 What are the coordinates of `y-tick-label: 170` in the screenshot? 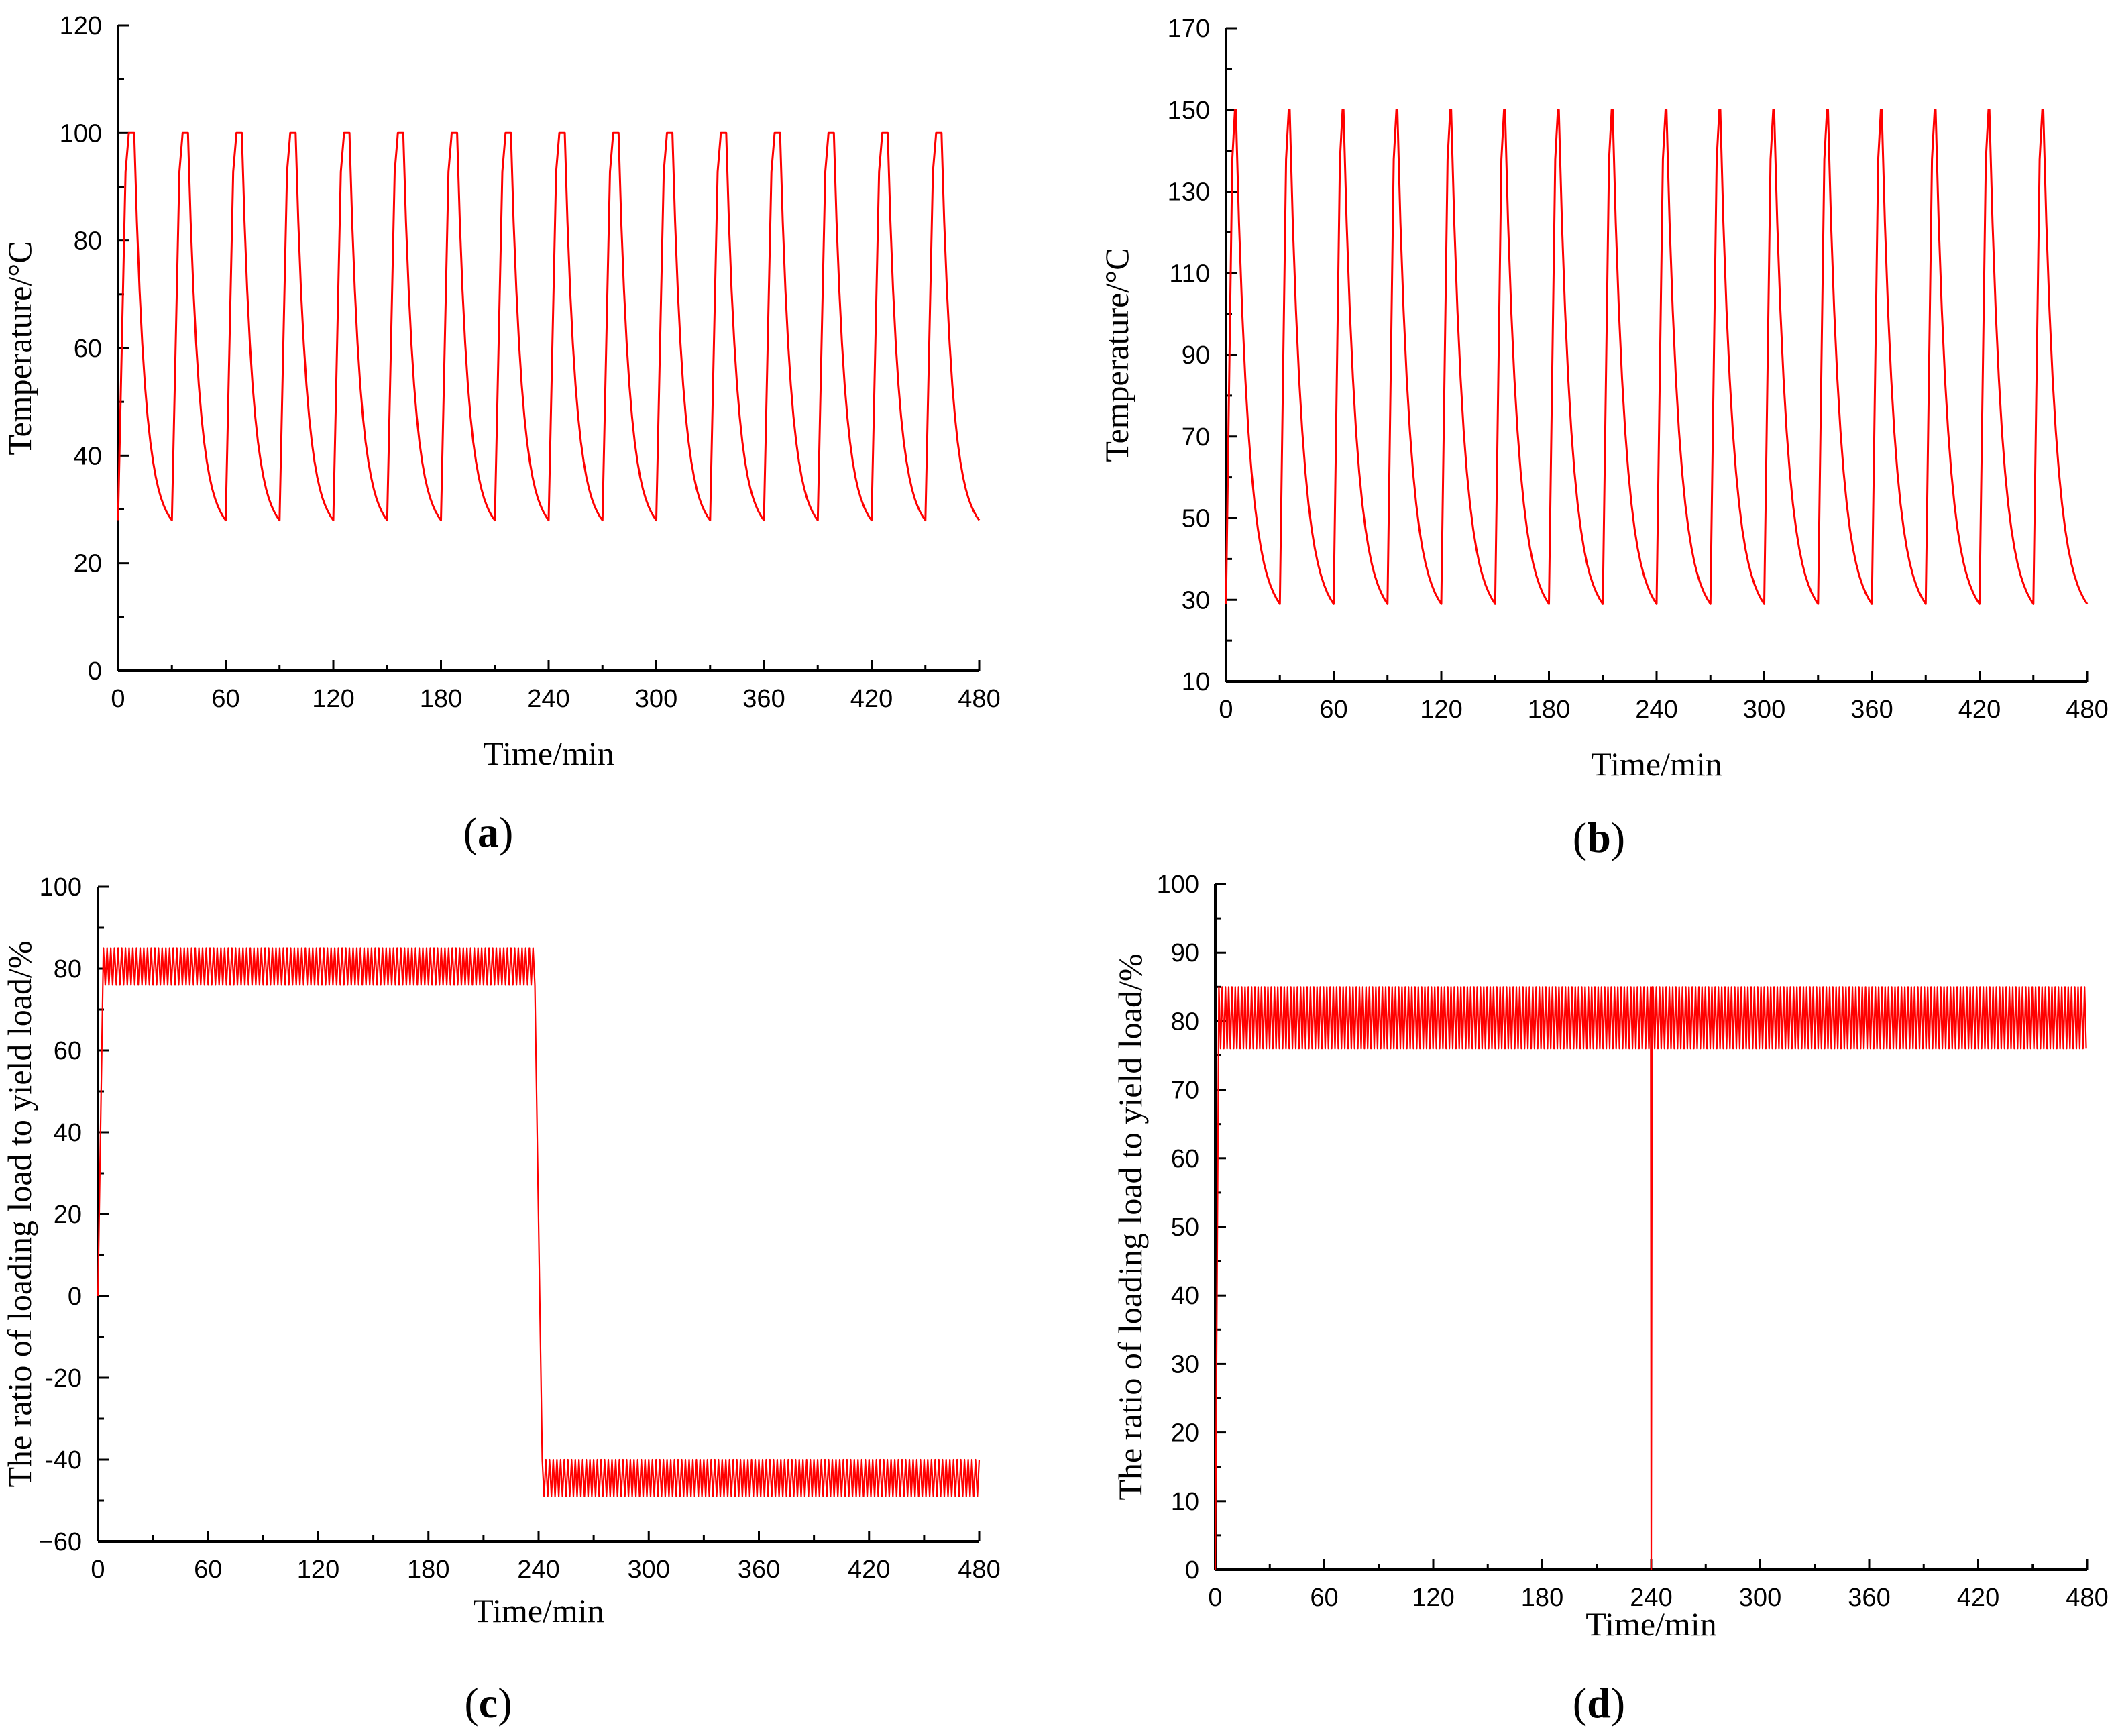 It's located at (1189, 29).